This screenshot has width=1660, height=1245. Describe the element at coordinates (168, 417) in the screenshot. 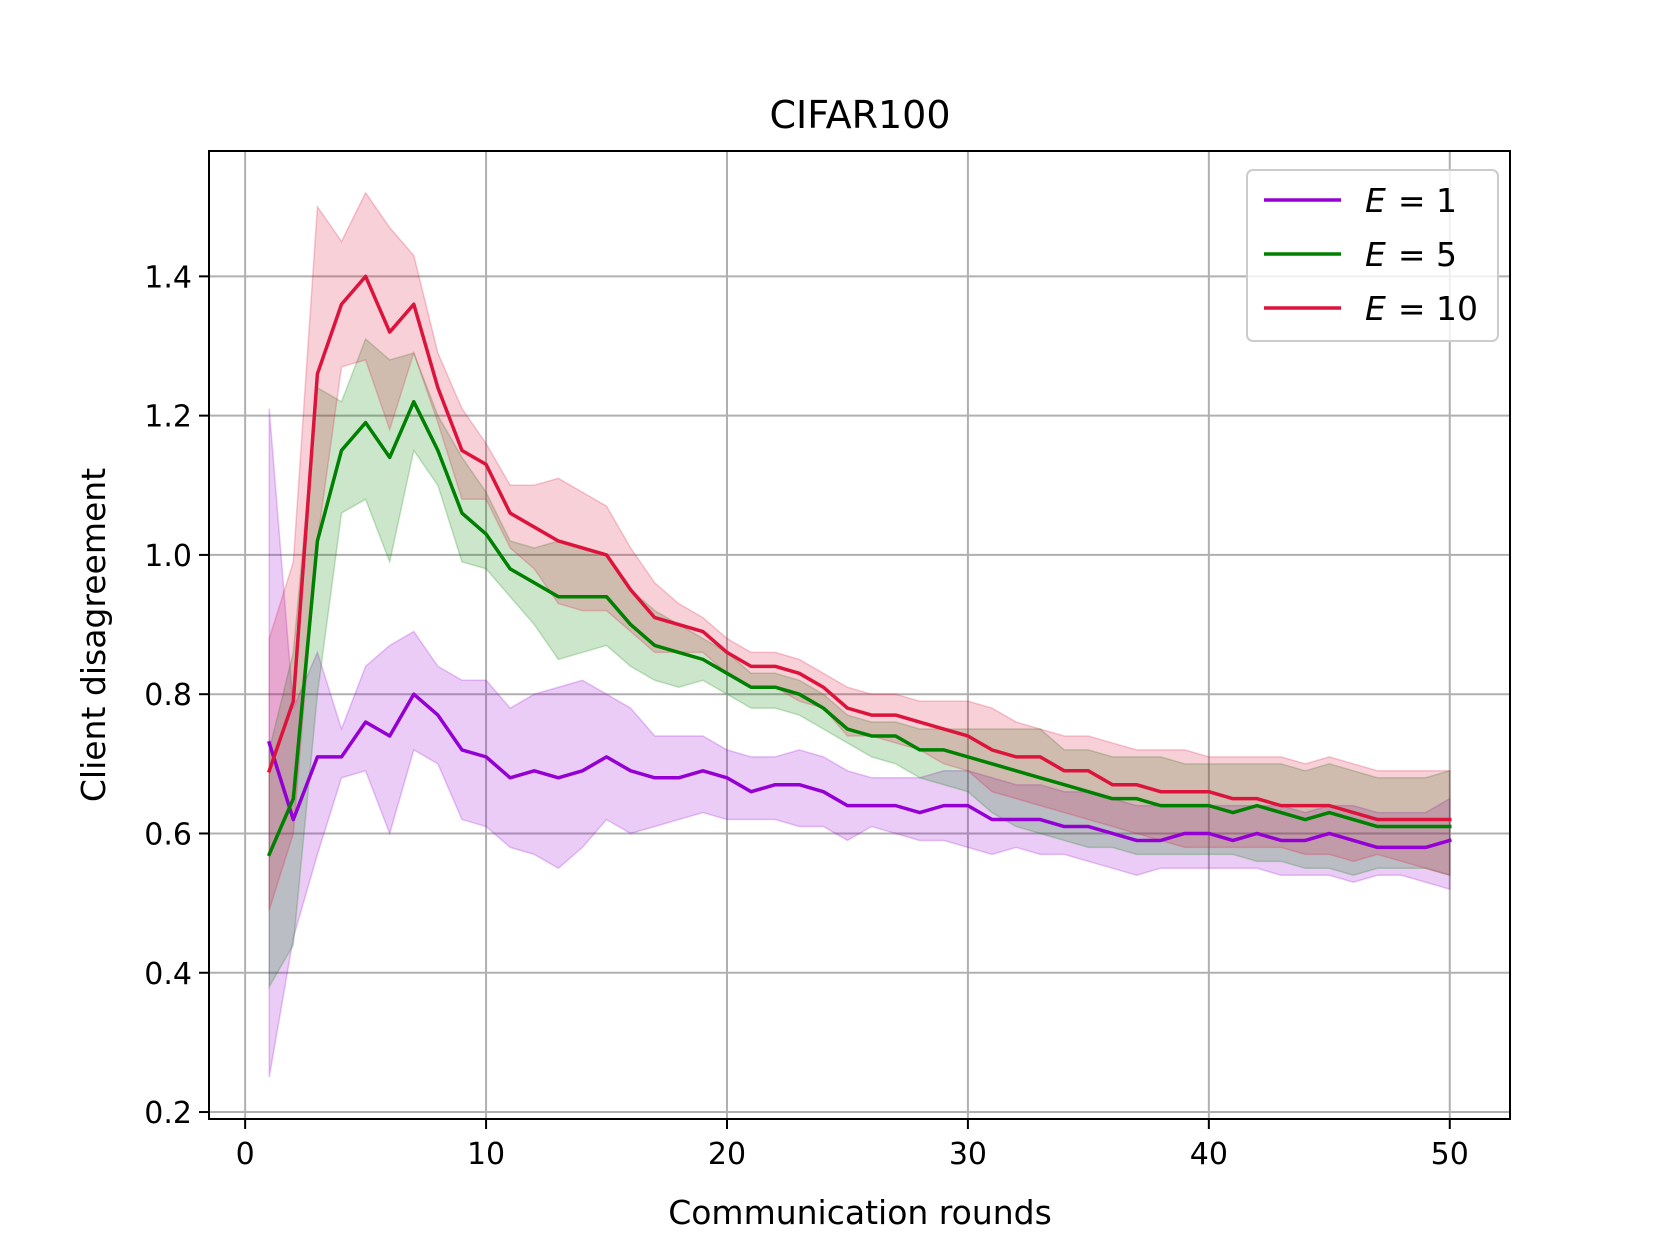

I see `y-tick-label: 1.2` at that location.